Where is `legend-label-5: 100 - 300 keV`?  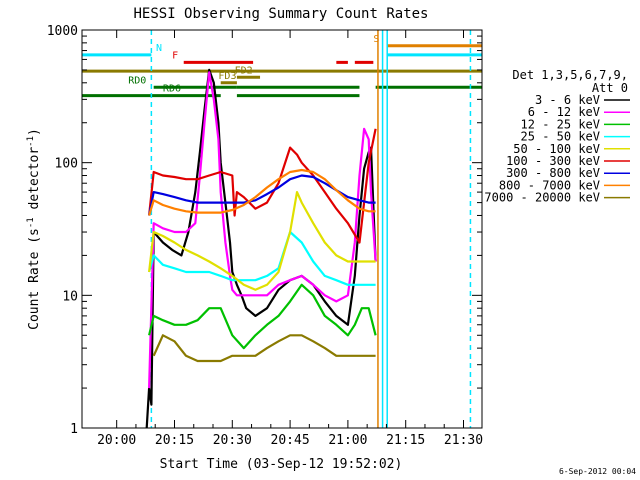
legend-label-5: 100 - 300 keV is located at coordinates (553, 161).